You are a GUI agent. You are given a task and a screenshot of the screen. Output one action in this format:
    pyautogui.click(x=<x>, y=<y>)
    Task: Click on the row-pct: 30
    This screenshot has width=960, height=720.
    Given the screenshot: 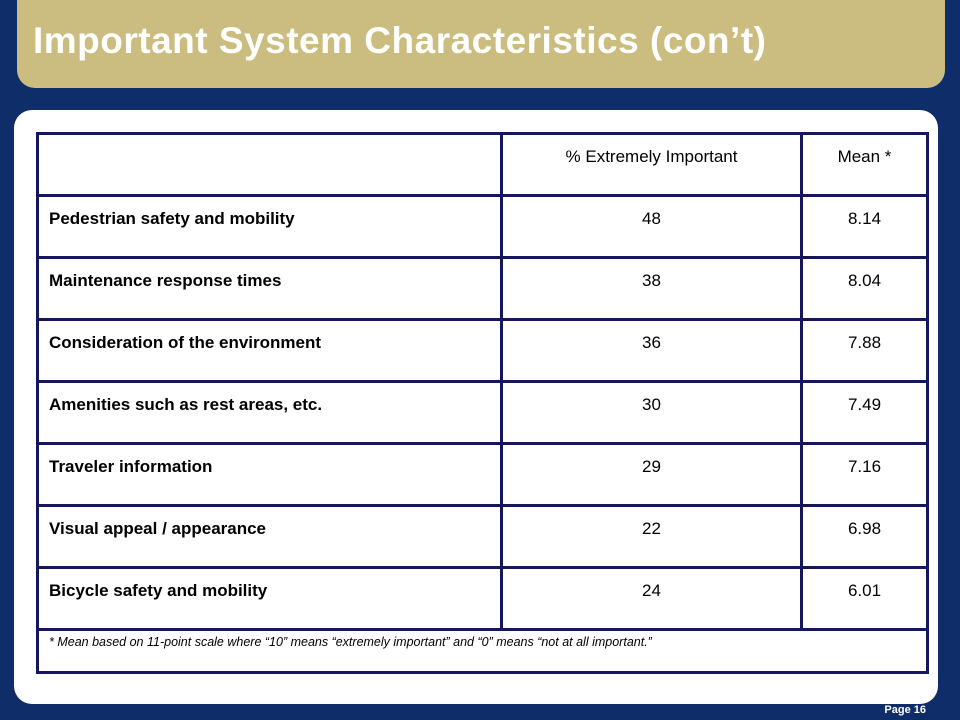 What is the action you would take?
    pyautogui.click(x=651, y=412)
    